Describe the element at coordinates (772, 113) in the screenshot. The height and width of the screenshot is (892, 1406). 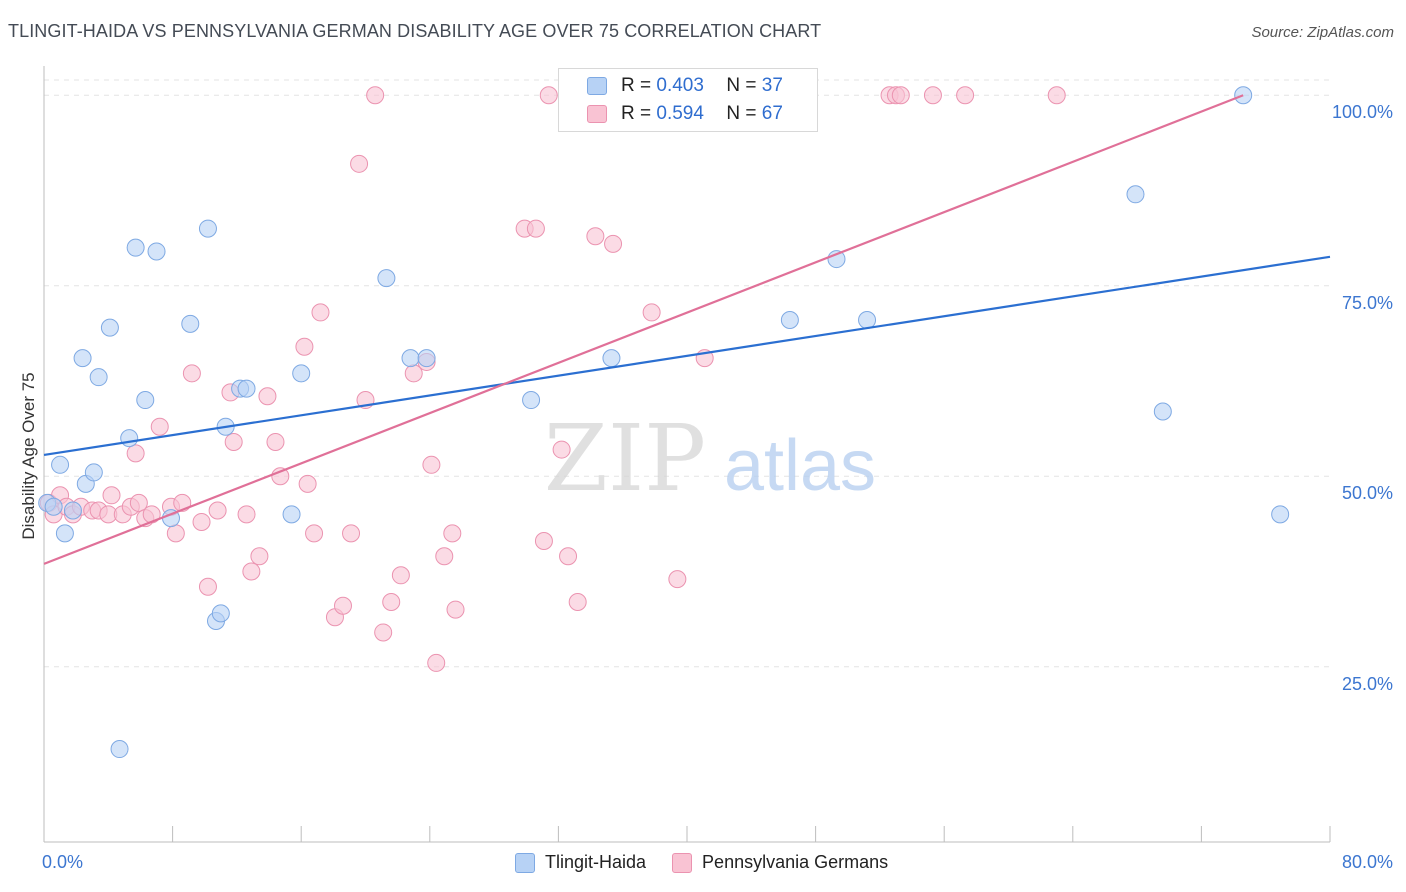
I see `legend-n-value: 67` at that location.